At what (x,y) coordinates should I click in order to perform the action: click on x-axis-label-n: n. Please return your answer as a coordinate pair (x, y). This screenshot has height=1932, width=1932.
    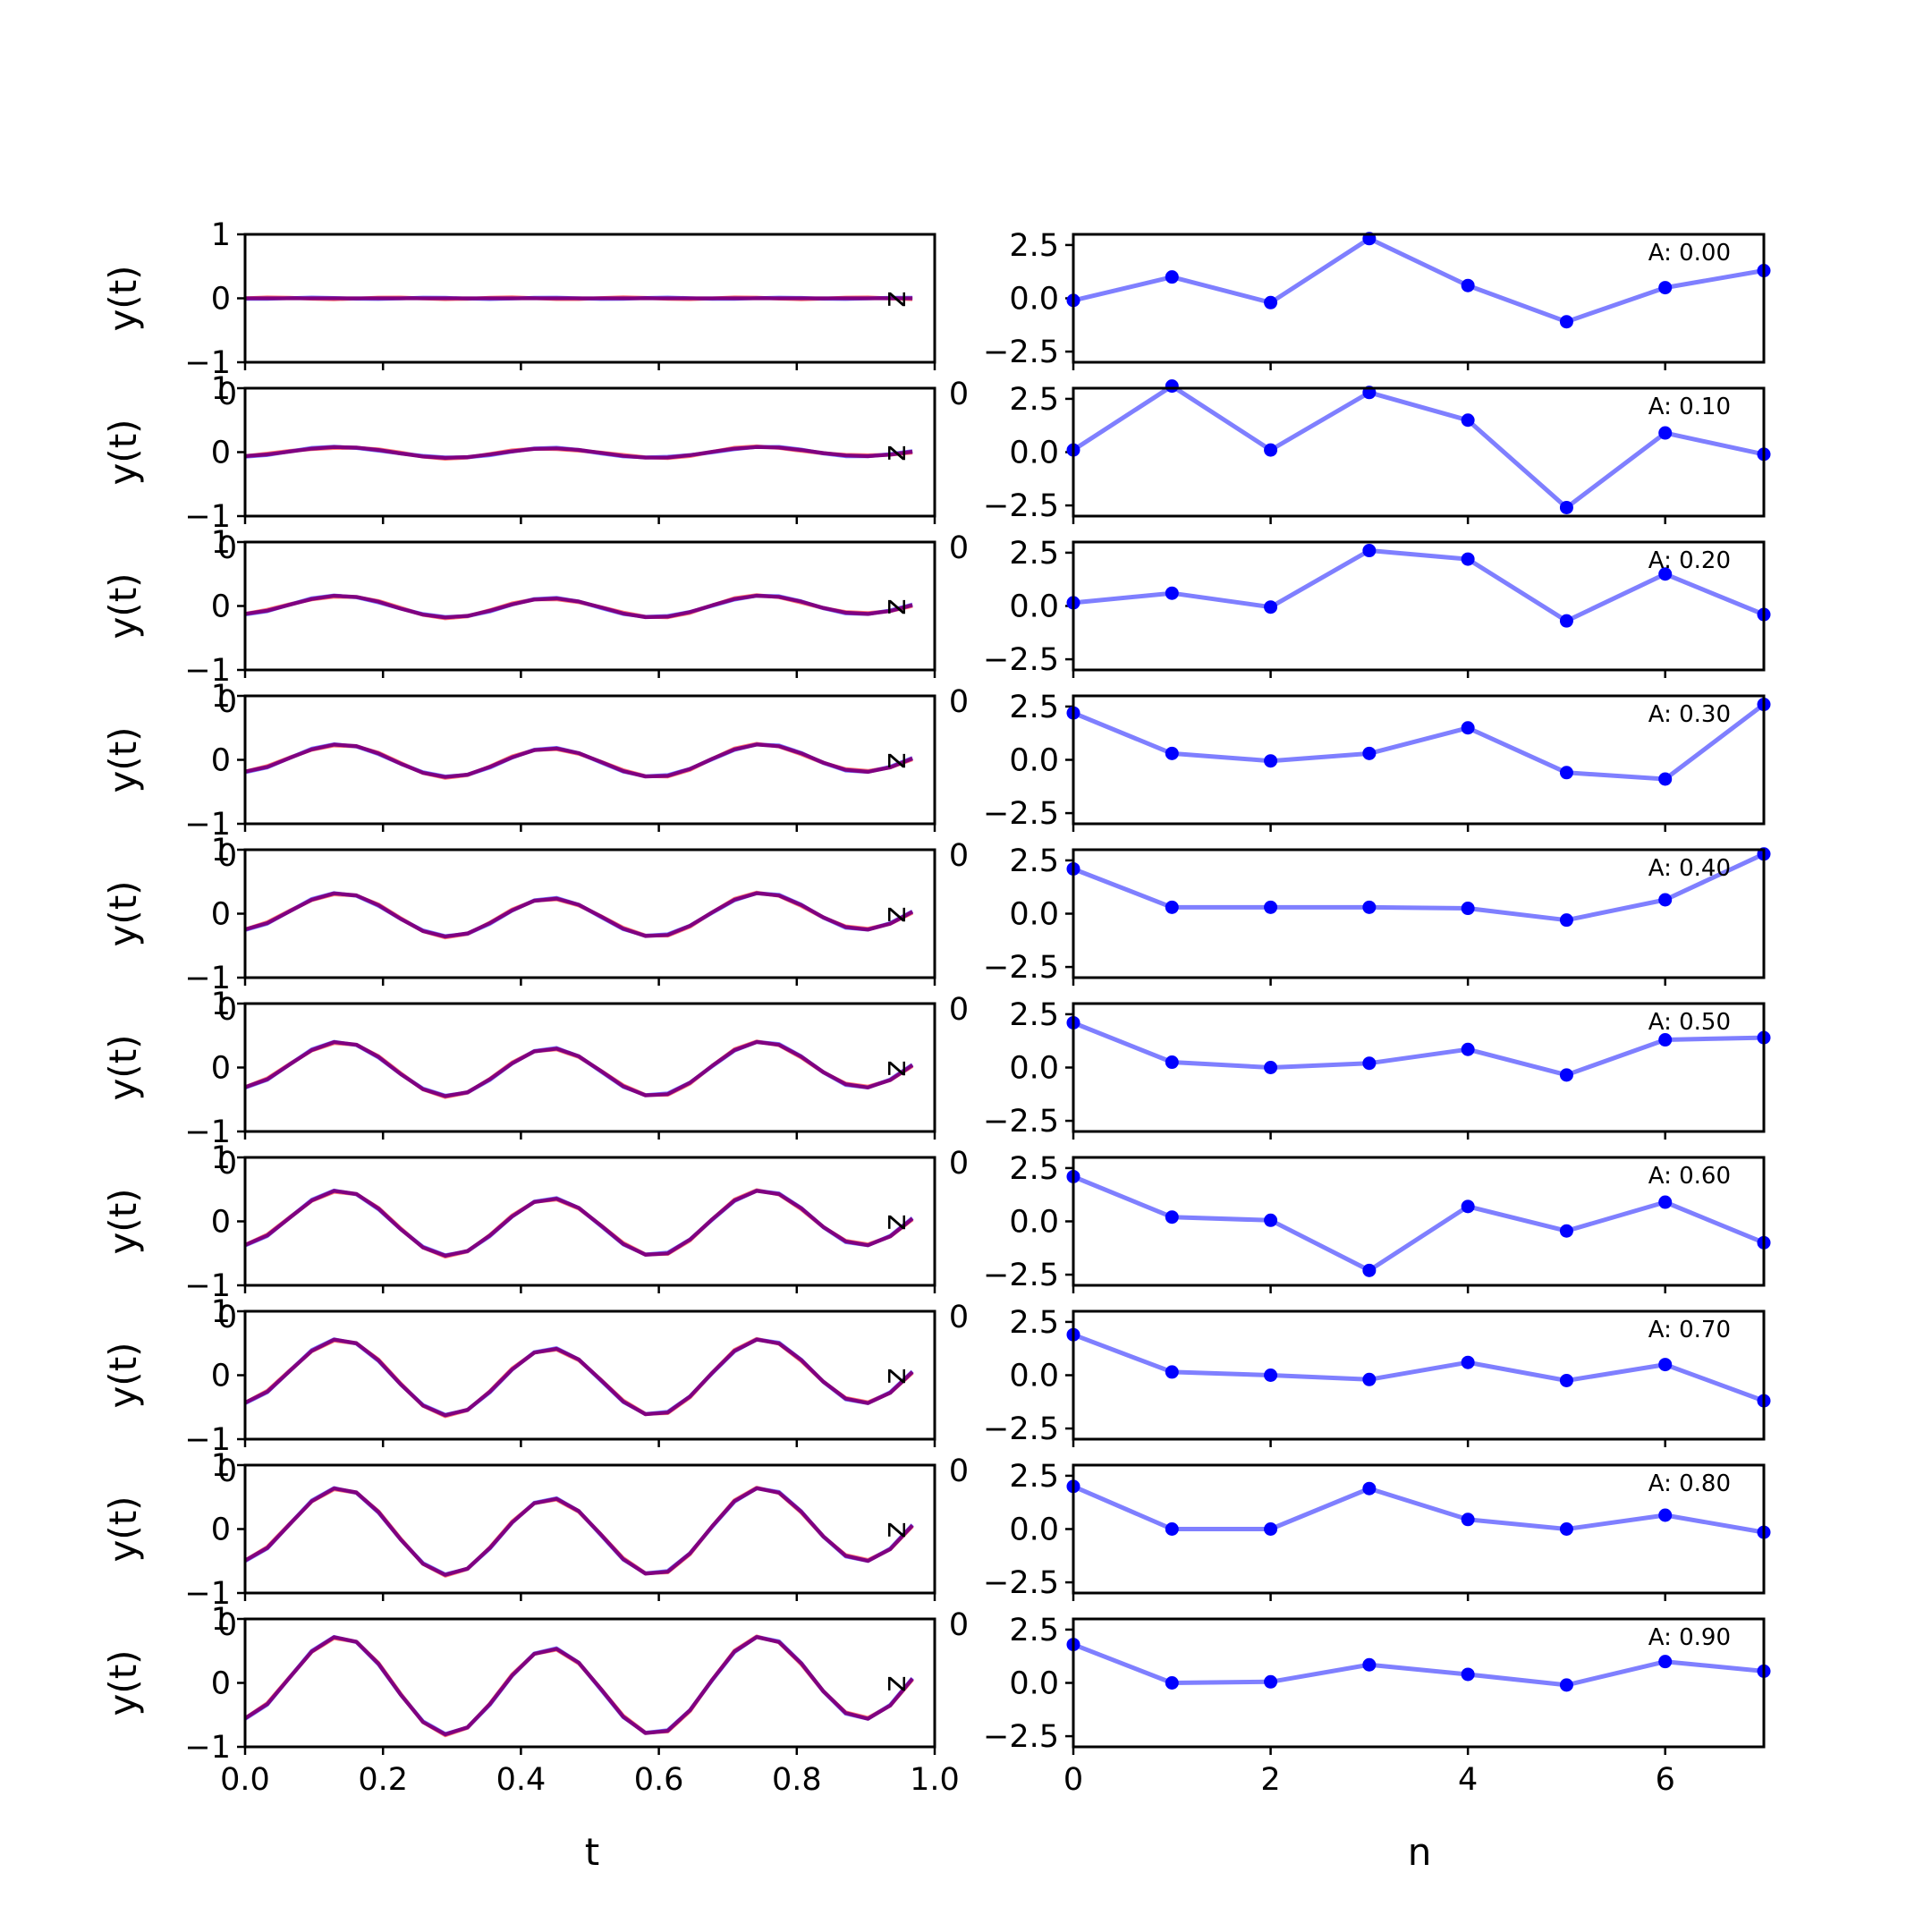
    Looking at the image, I should click on (1420, 1852).